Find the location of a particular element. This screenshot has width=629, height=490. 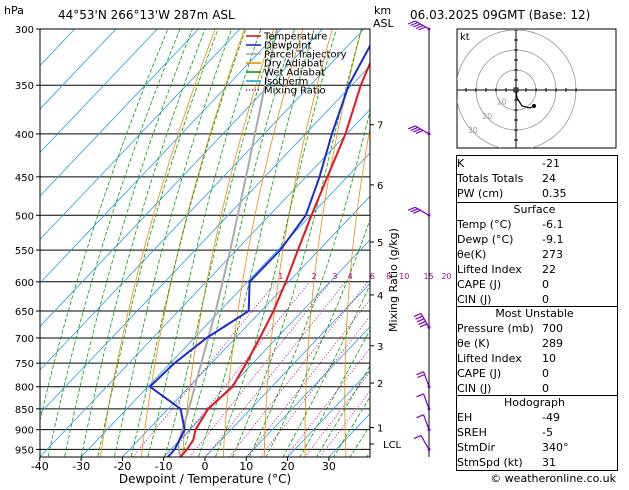

hodograph-origin is located at coordinates (516, 90).